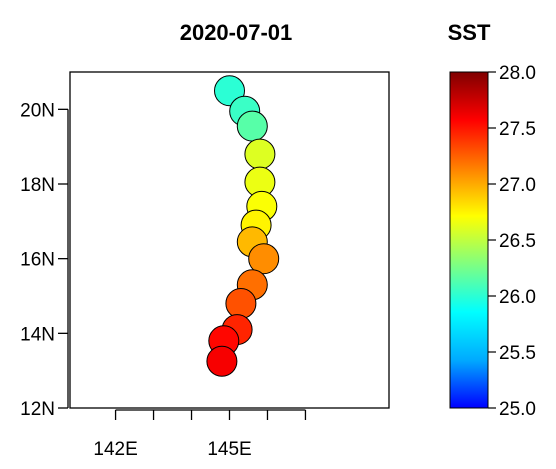 Image resolution: width=556 pixels, height=469 pixels. Describe the element at coordinates (517, 353) in the screenshot. I see `colorbar-tick-label-1: 25.5` at that location.